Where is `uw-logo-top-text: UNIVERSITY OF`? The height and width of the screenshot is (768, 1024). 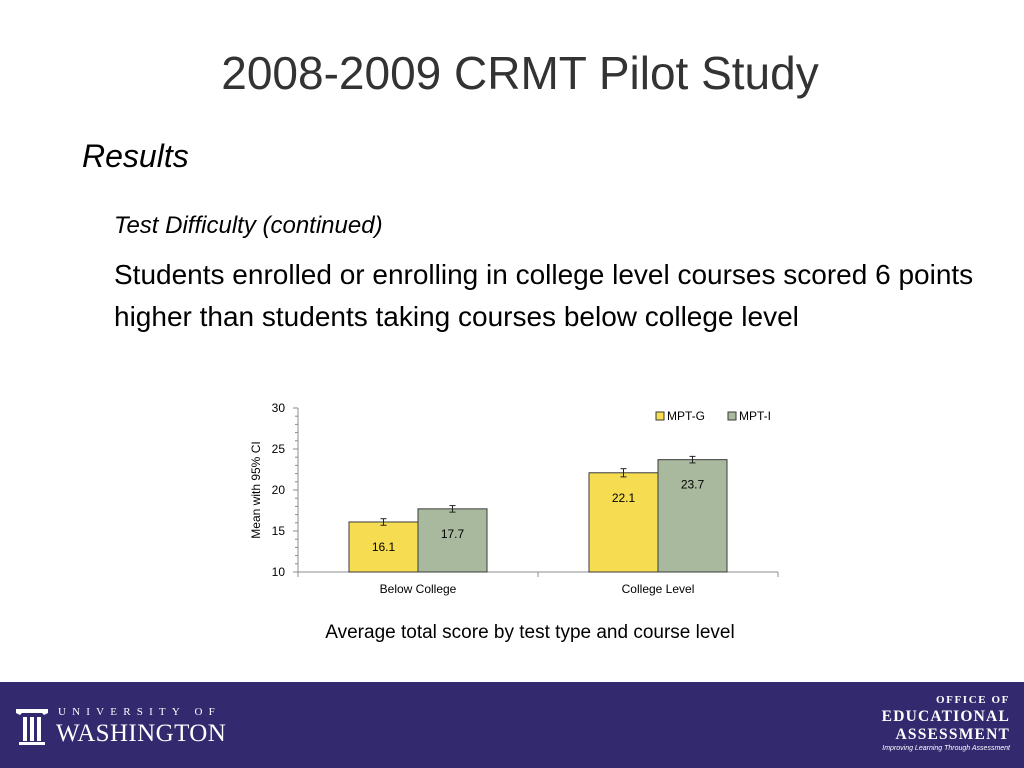 uw-logo-top-text: UNIVERSITY OF is located at coordinates (139, 712).